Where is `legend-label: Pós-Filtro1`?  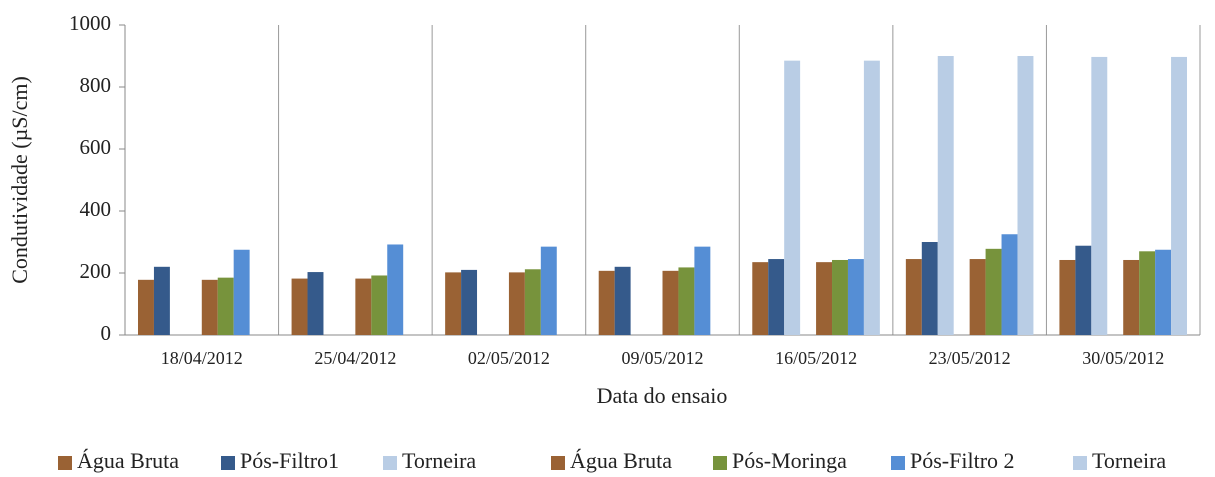 legend-label: Pós-Filtro1 is located at coordinates (289, 460).